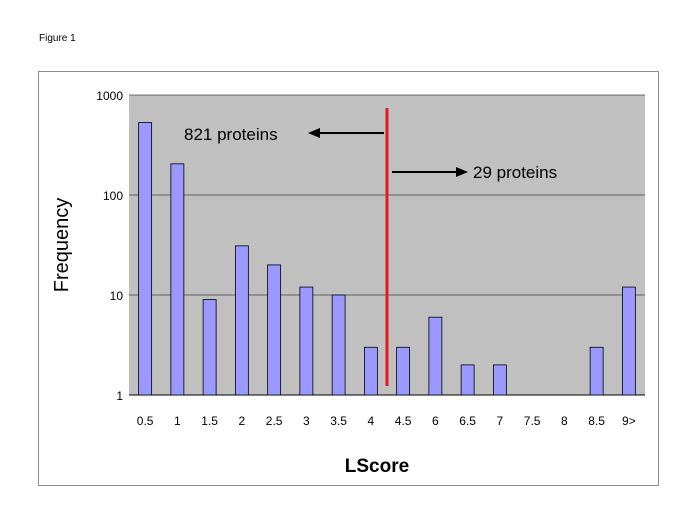  I want to click on x-tick-label: 8.5, so click(596, 421).